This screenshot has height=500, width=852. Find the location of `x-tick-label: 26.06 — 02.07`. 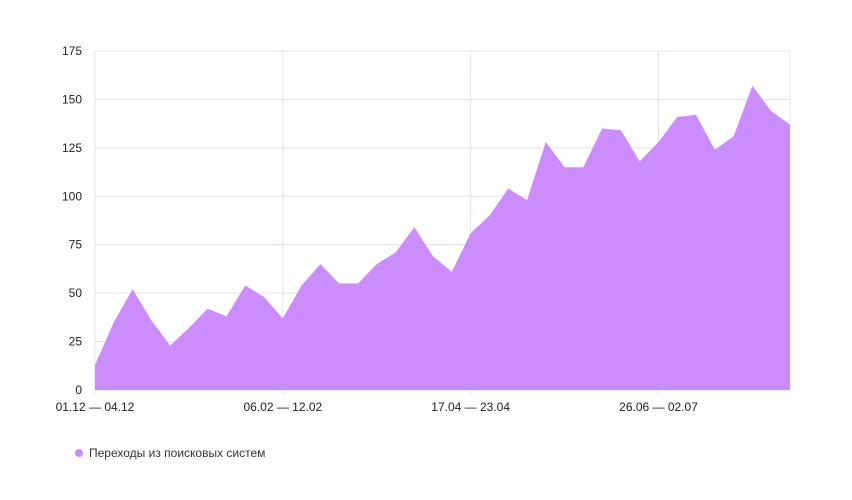

x-tick-label: 26.06 — 02.07 is located at coordinates (658, 407).